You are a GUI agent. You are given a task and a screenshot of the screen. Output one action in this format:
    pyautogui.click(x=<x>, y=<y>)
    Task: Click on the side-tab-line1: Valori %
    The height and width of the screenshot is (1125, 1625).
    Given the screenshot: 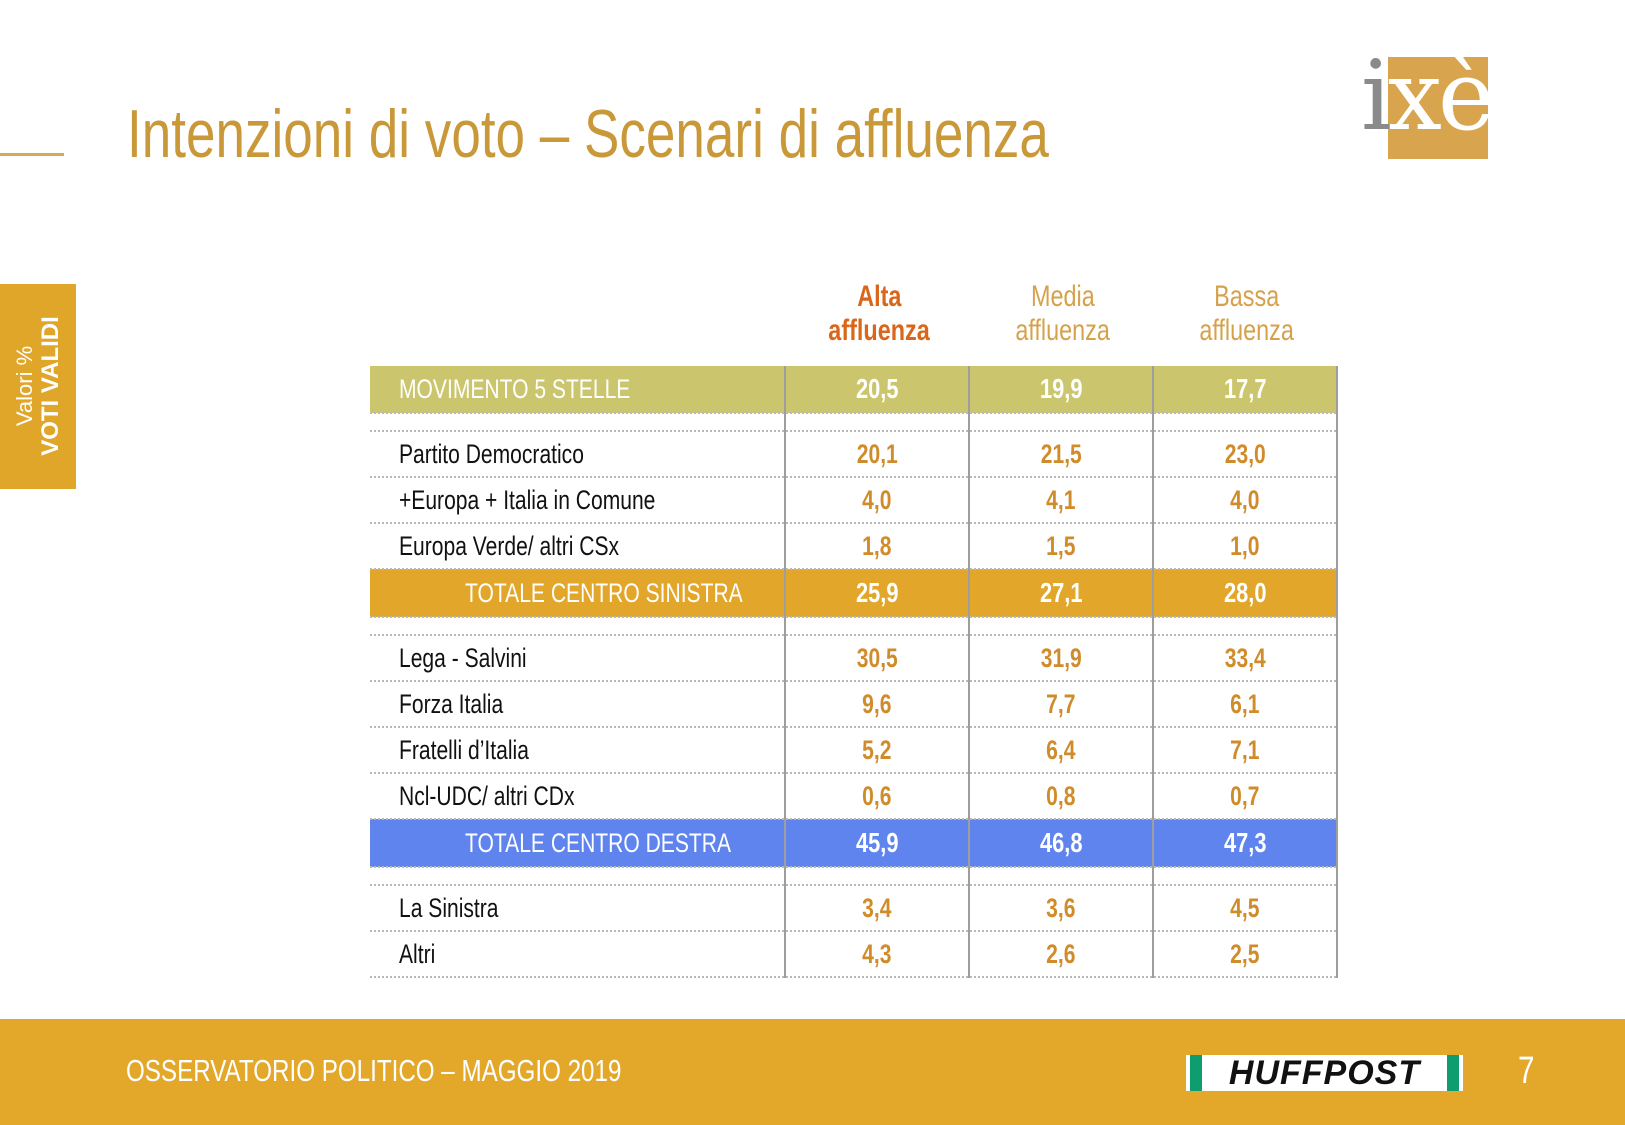 What is the action you would take?
    pyautogui.click(x=24, y=386)
    